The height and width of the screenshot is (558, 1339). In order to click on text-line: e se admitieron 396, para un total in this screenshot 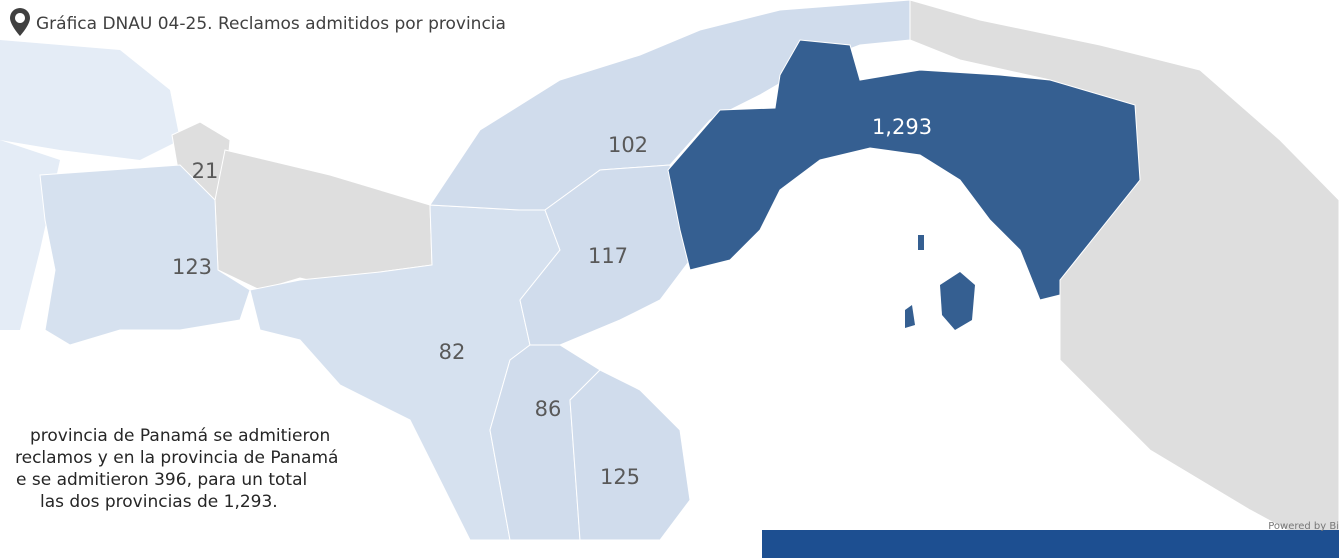, I will do `click(162, 480)`.